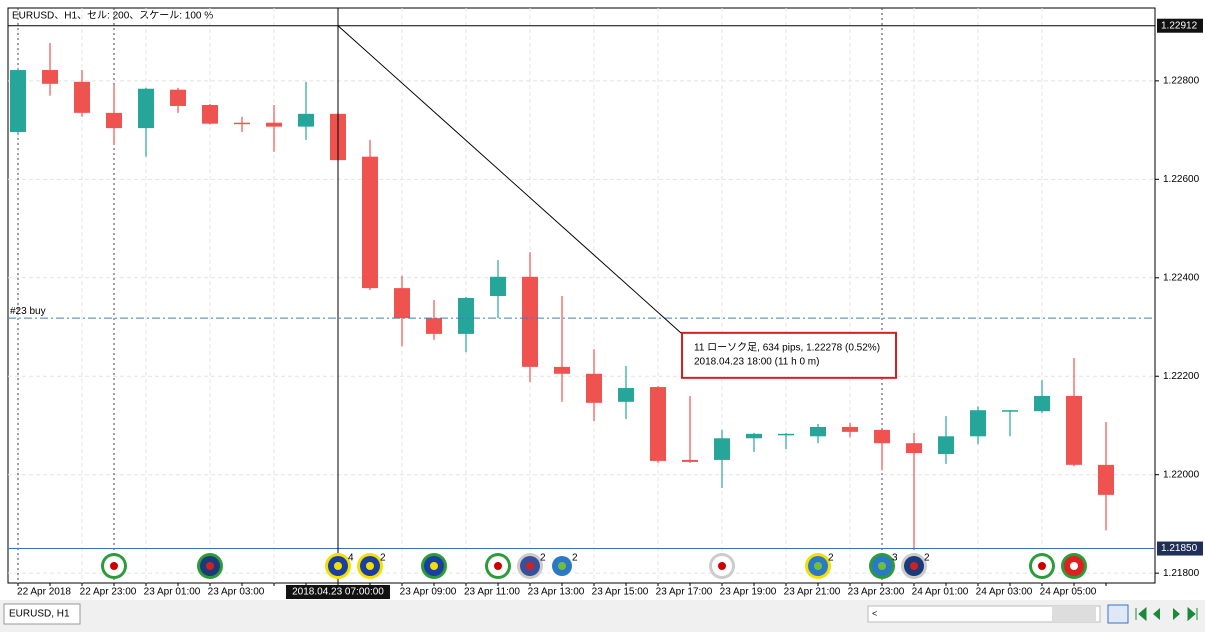  I want to click on tab, so click(42, 614).